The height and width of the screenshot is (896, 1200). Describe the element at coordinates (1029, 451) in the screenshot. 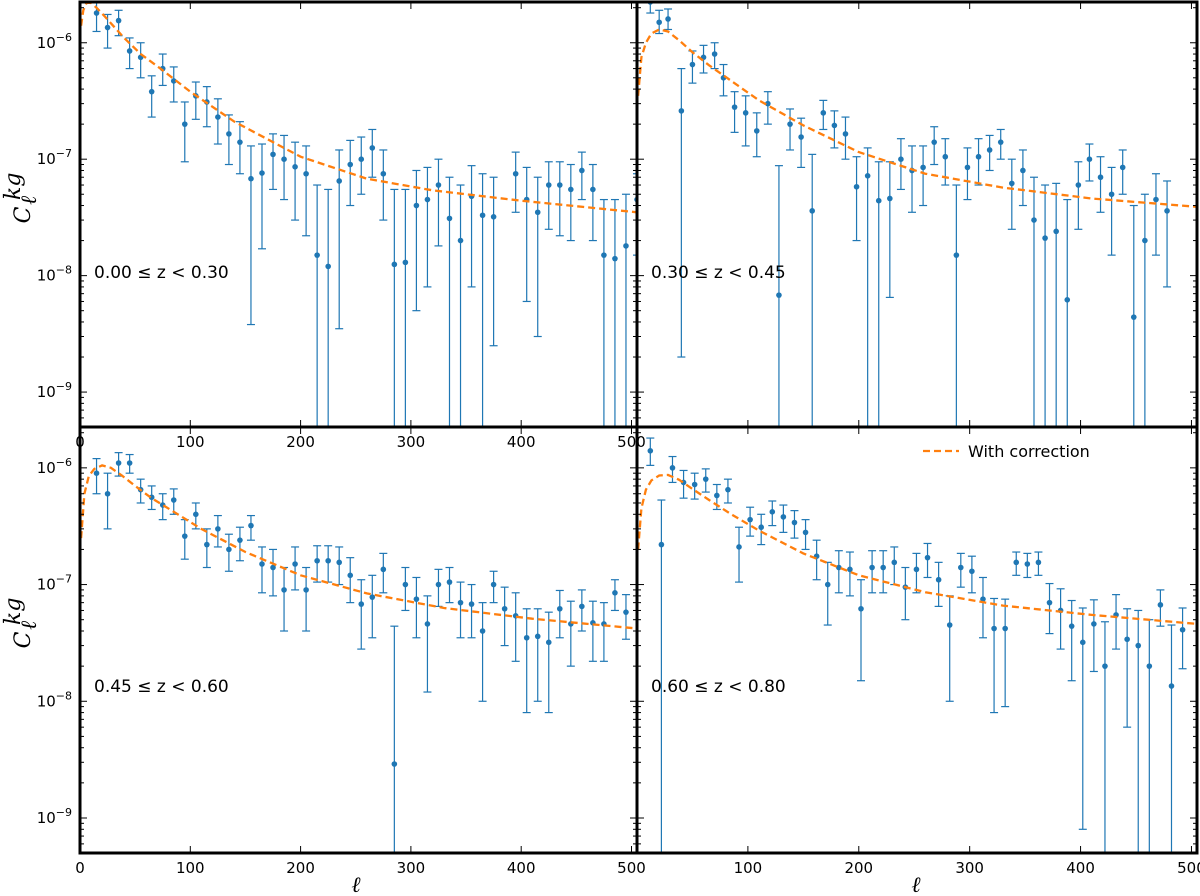

I see `legend-label: With correction` at that location.